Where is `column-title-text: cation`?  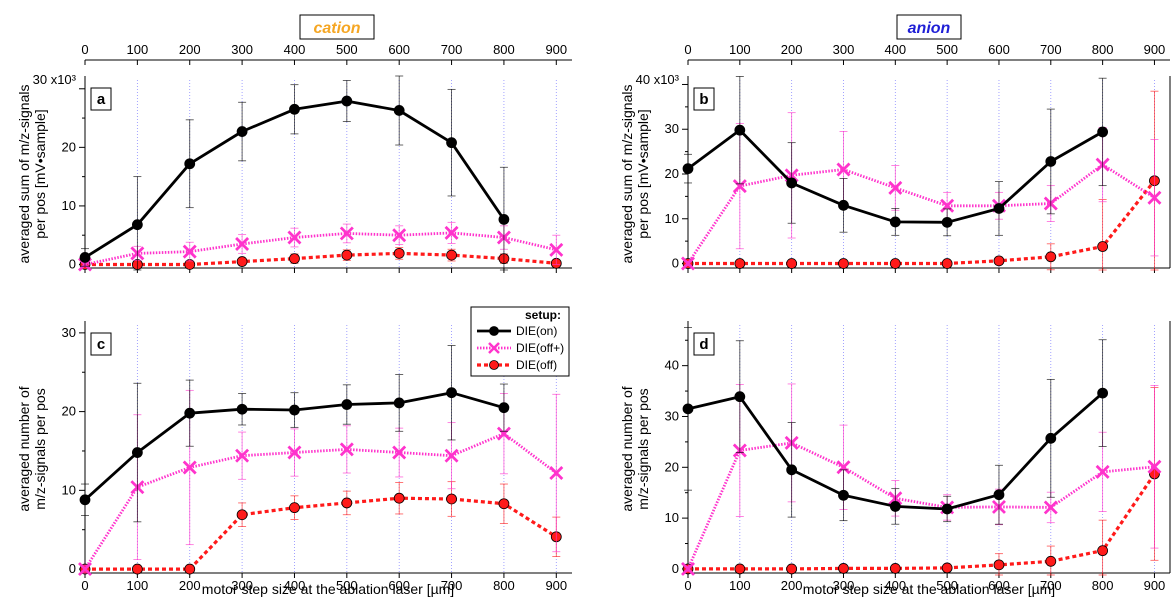 column-title-text: cation is located at coordinates (336, 28).